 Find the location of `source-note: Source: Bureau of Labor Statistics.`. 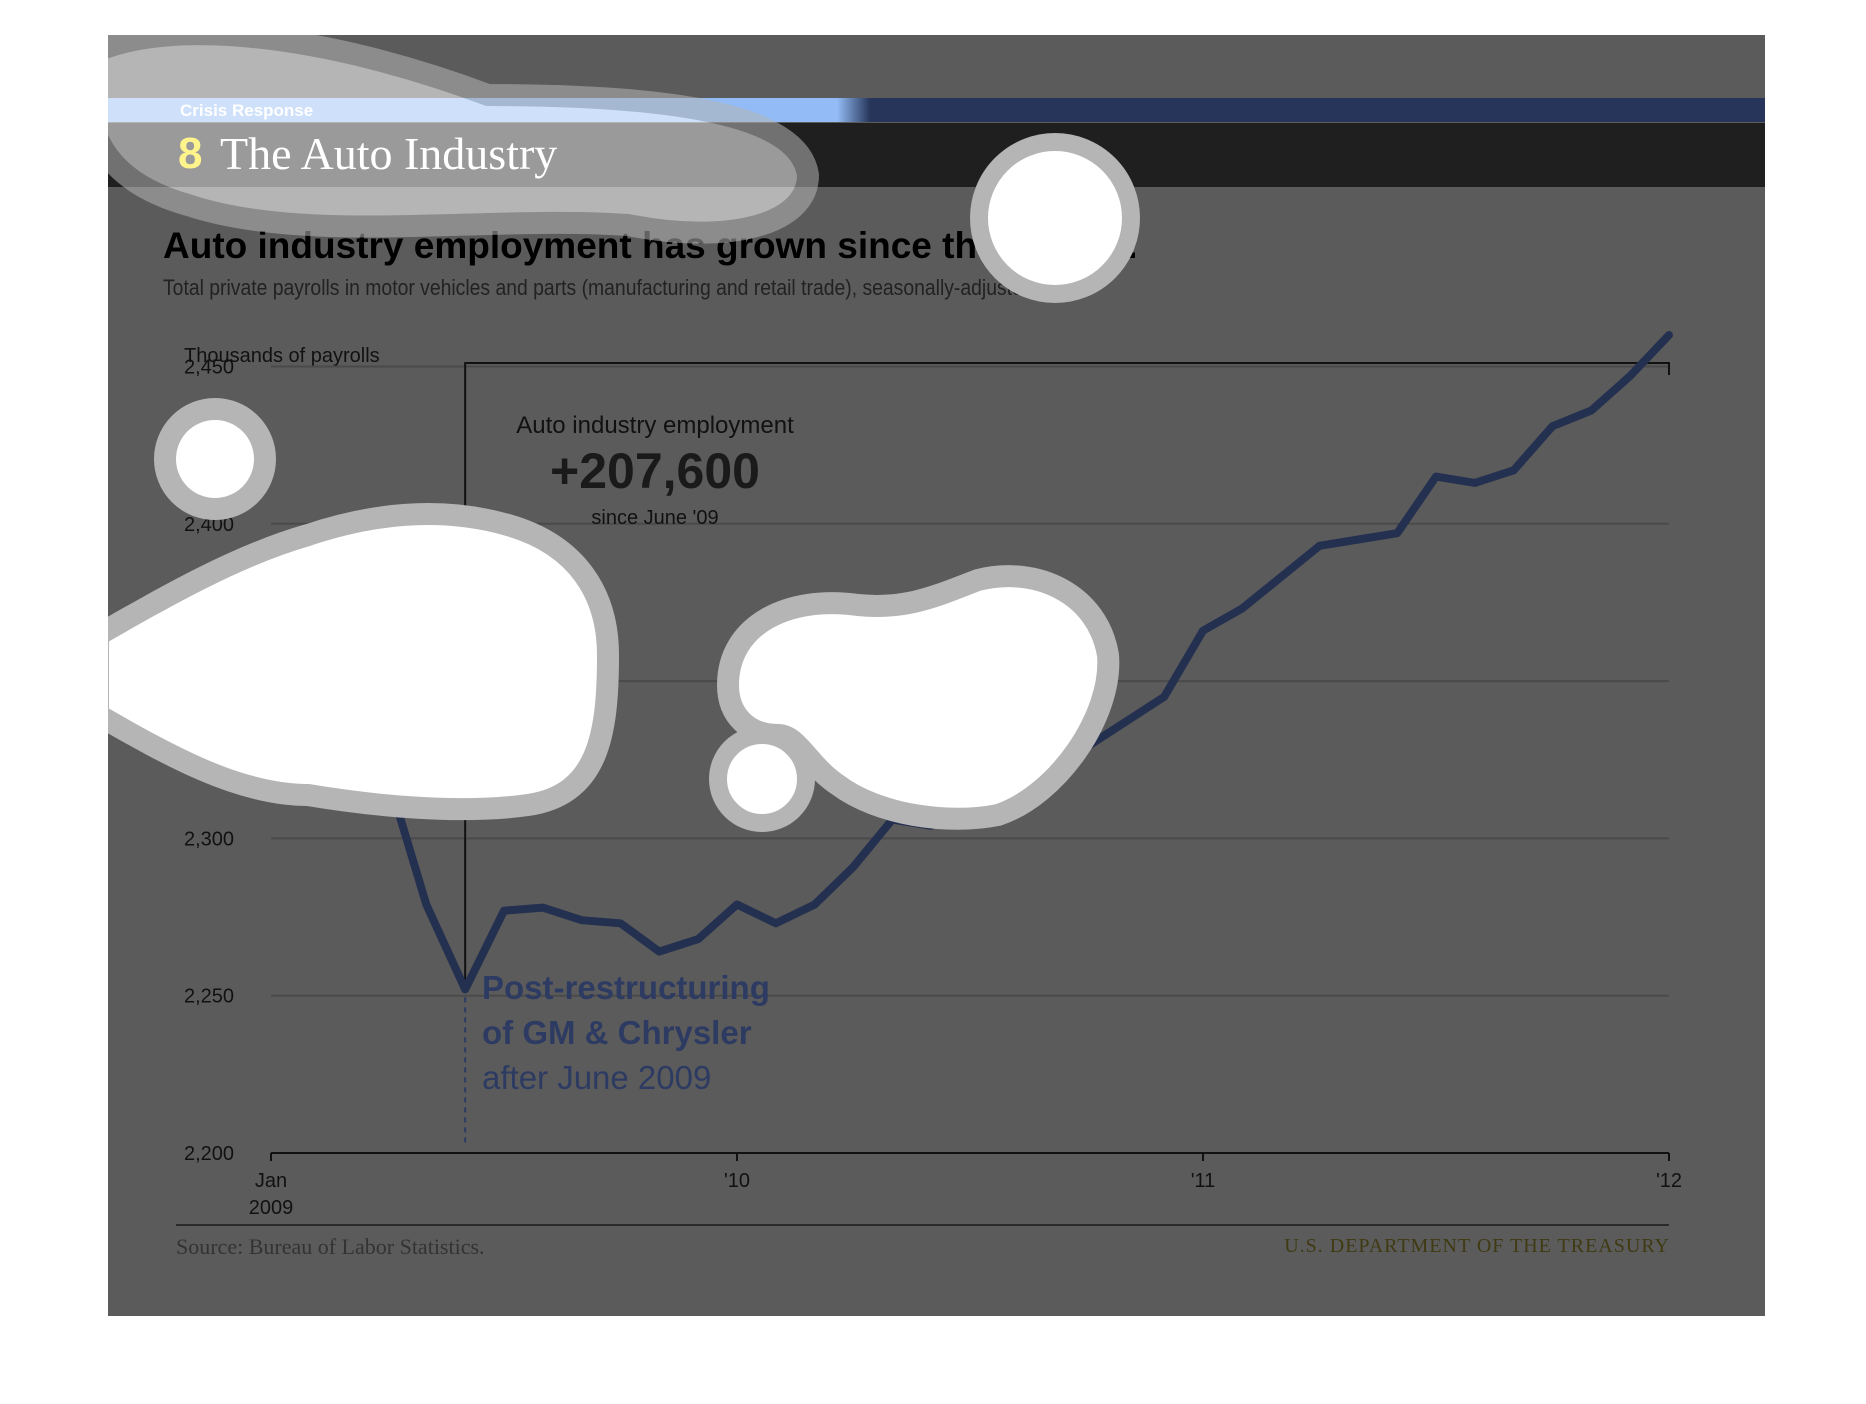

source-note: Source: Bureau of Labor Statistics. is located at coordinates (330, 1246).